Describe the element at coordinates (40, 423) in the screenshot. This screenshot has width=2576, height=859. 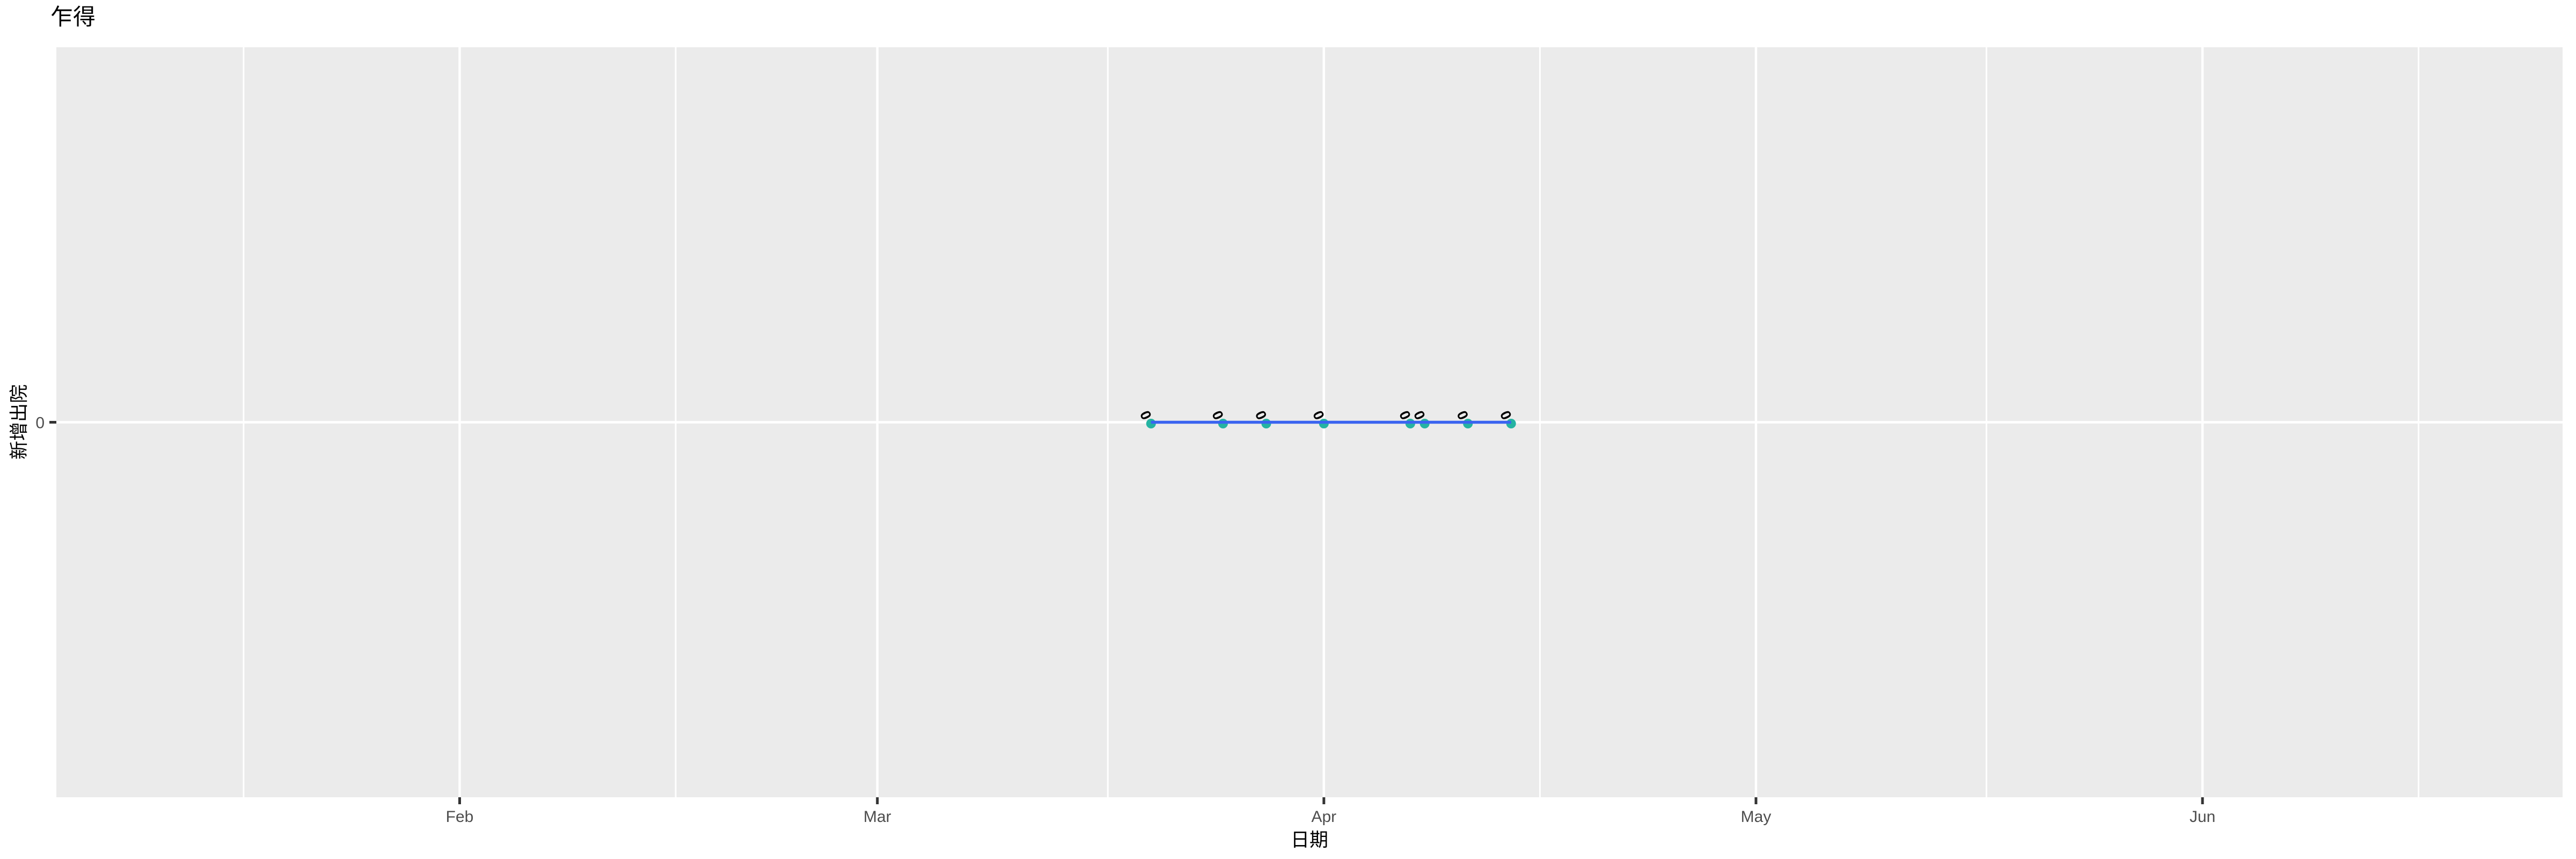
I see `y-tick-label: 0` at that location.